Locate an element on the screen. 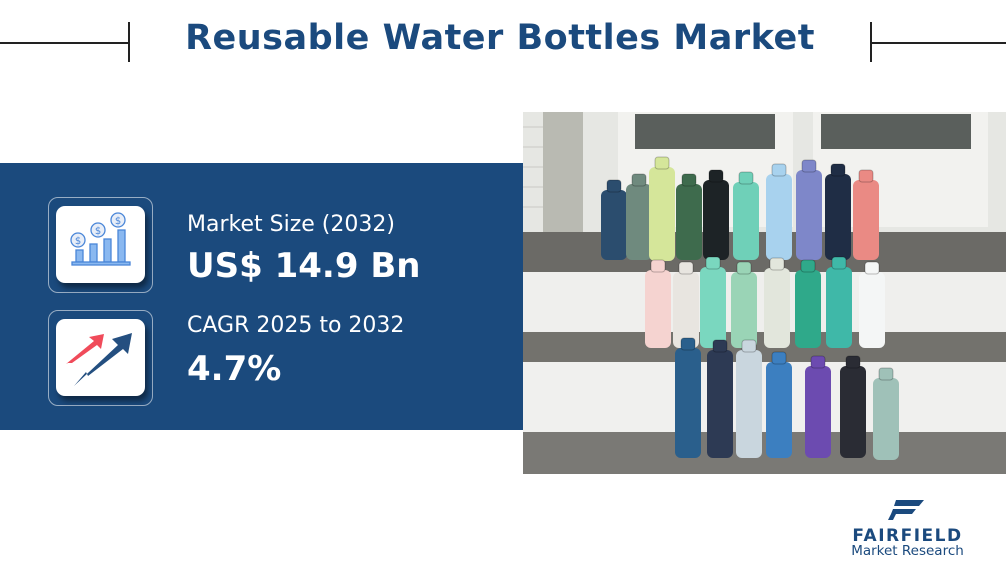 The width and height of the screenshot is (1006, 577). fairfield-logo: FAIRFIELD Market Research is located at coordinates (907, 528).